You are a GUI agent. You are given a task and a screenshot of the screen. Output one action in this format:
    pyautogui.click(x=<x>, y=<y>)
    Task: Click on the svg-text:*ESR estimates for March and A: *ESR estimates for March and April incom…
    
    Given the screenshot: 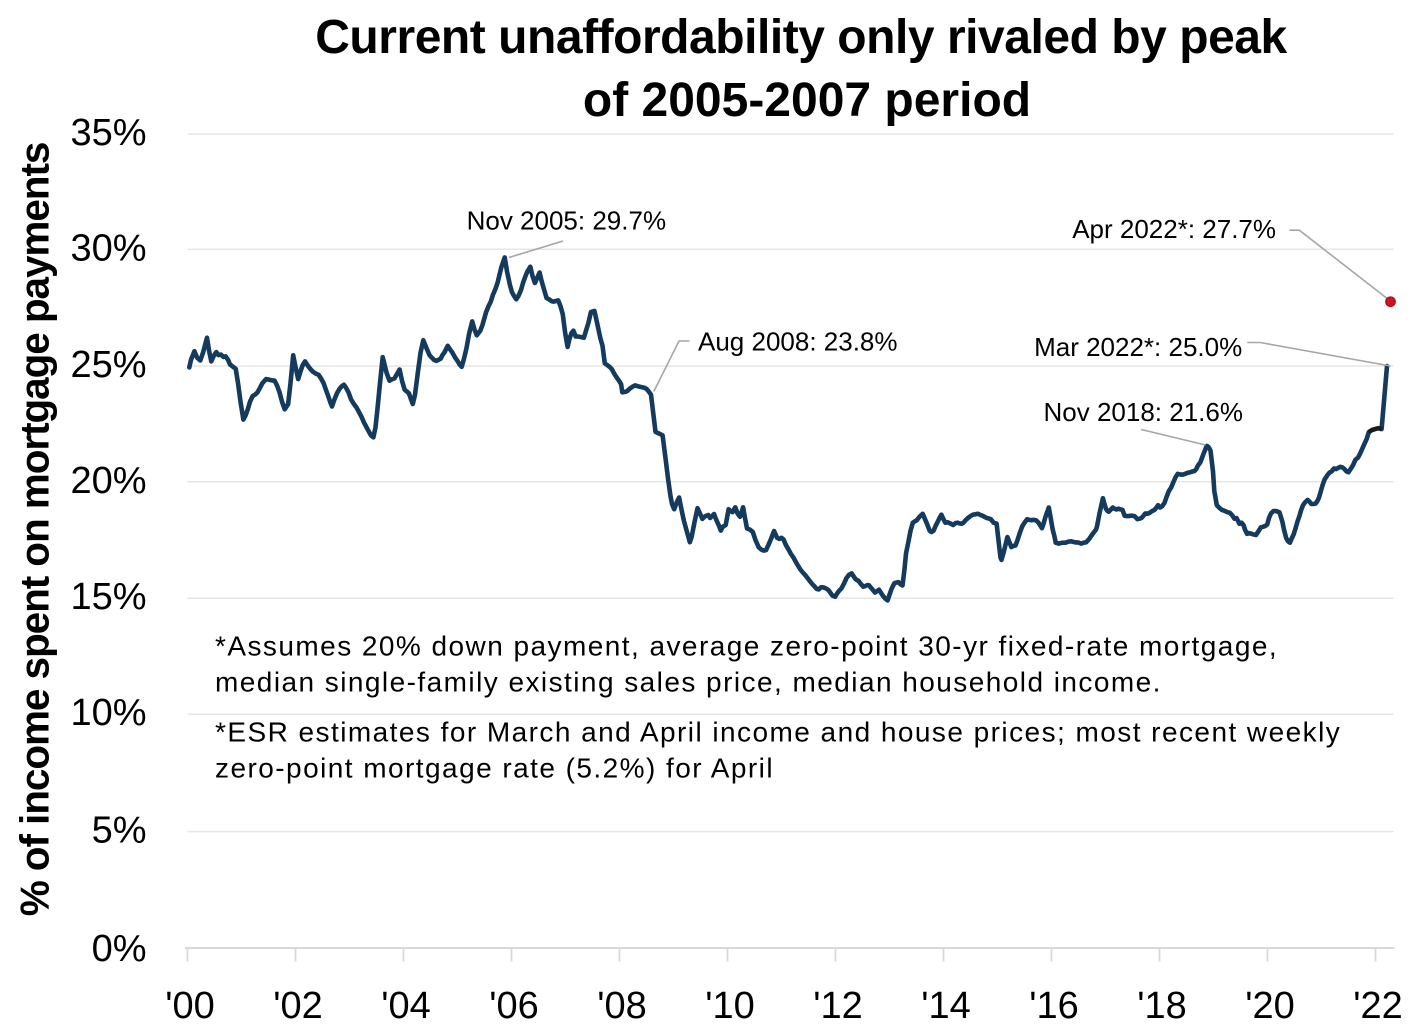 What is the action you would take?
    pyautogui.click(x=778, y=732)
    